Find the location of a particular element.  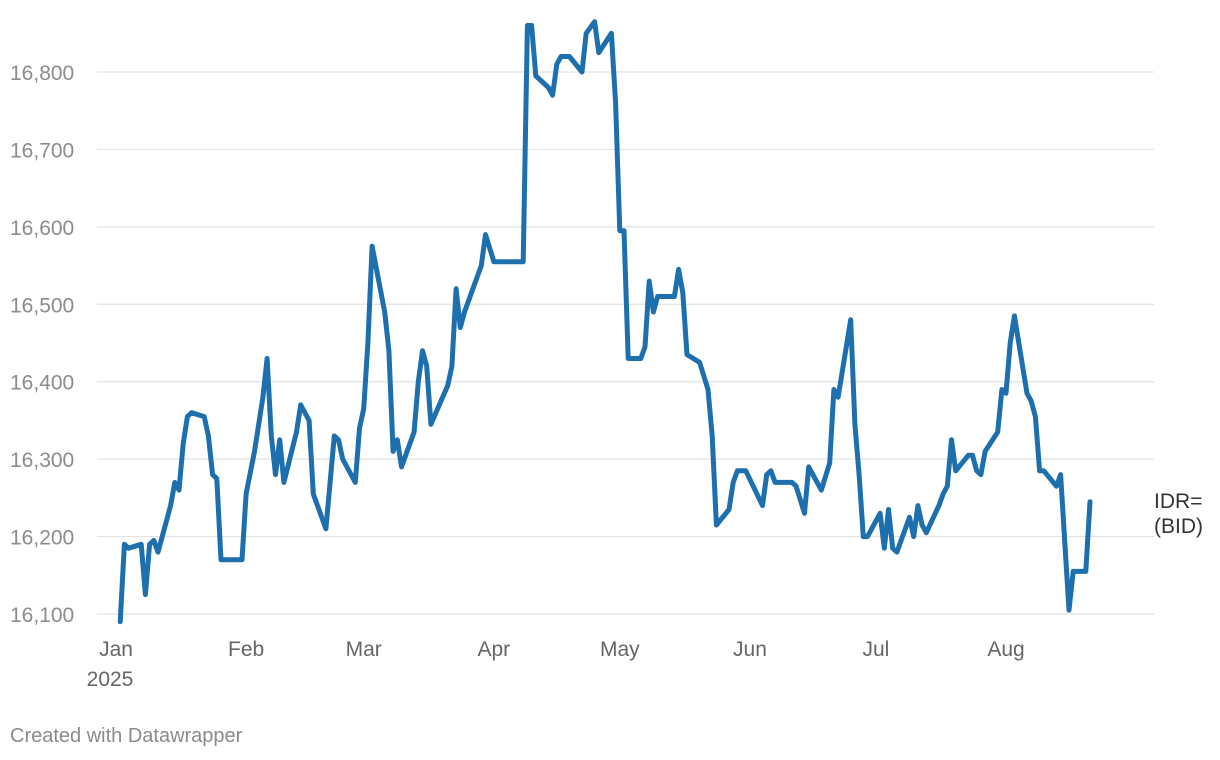

series-label: (BID) is located at coordinates (1178, 526).